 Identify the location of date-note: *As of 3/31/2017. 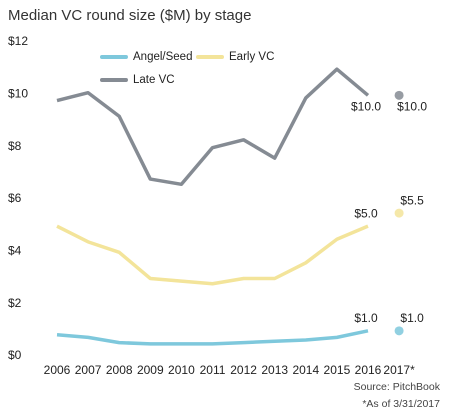
(401, 404).